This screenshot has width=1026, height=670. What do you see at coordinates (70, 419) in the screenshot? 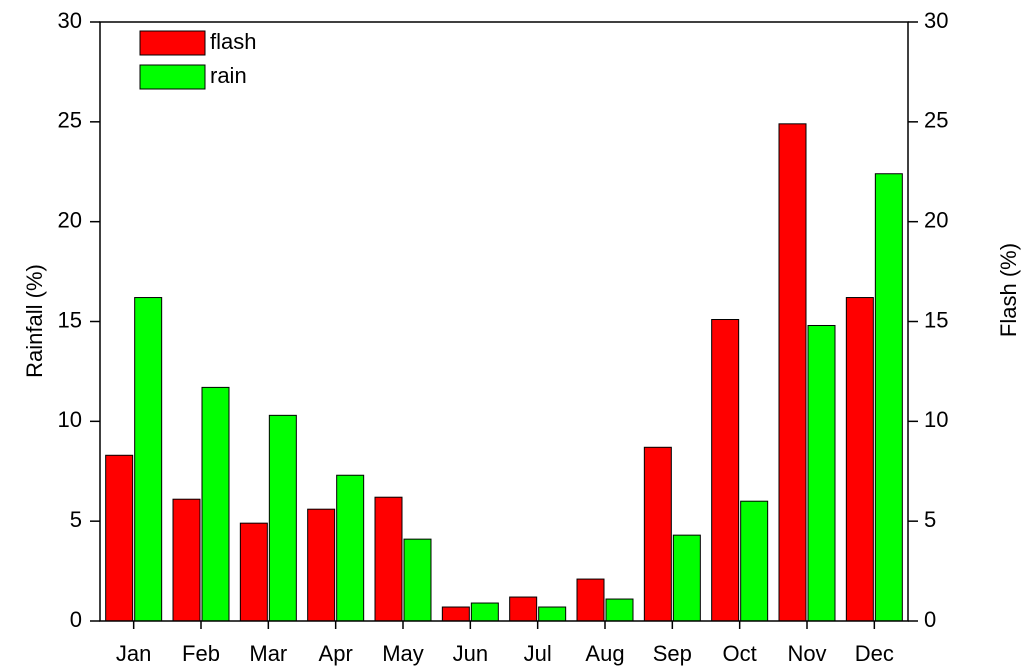
I see `y-tick-label: 10` at bounding box center [70, 419].